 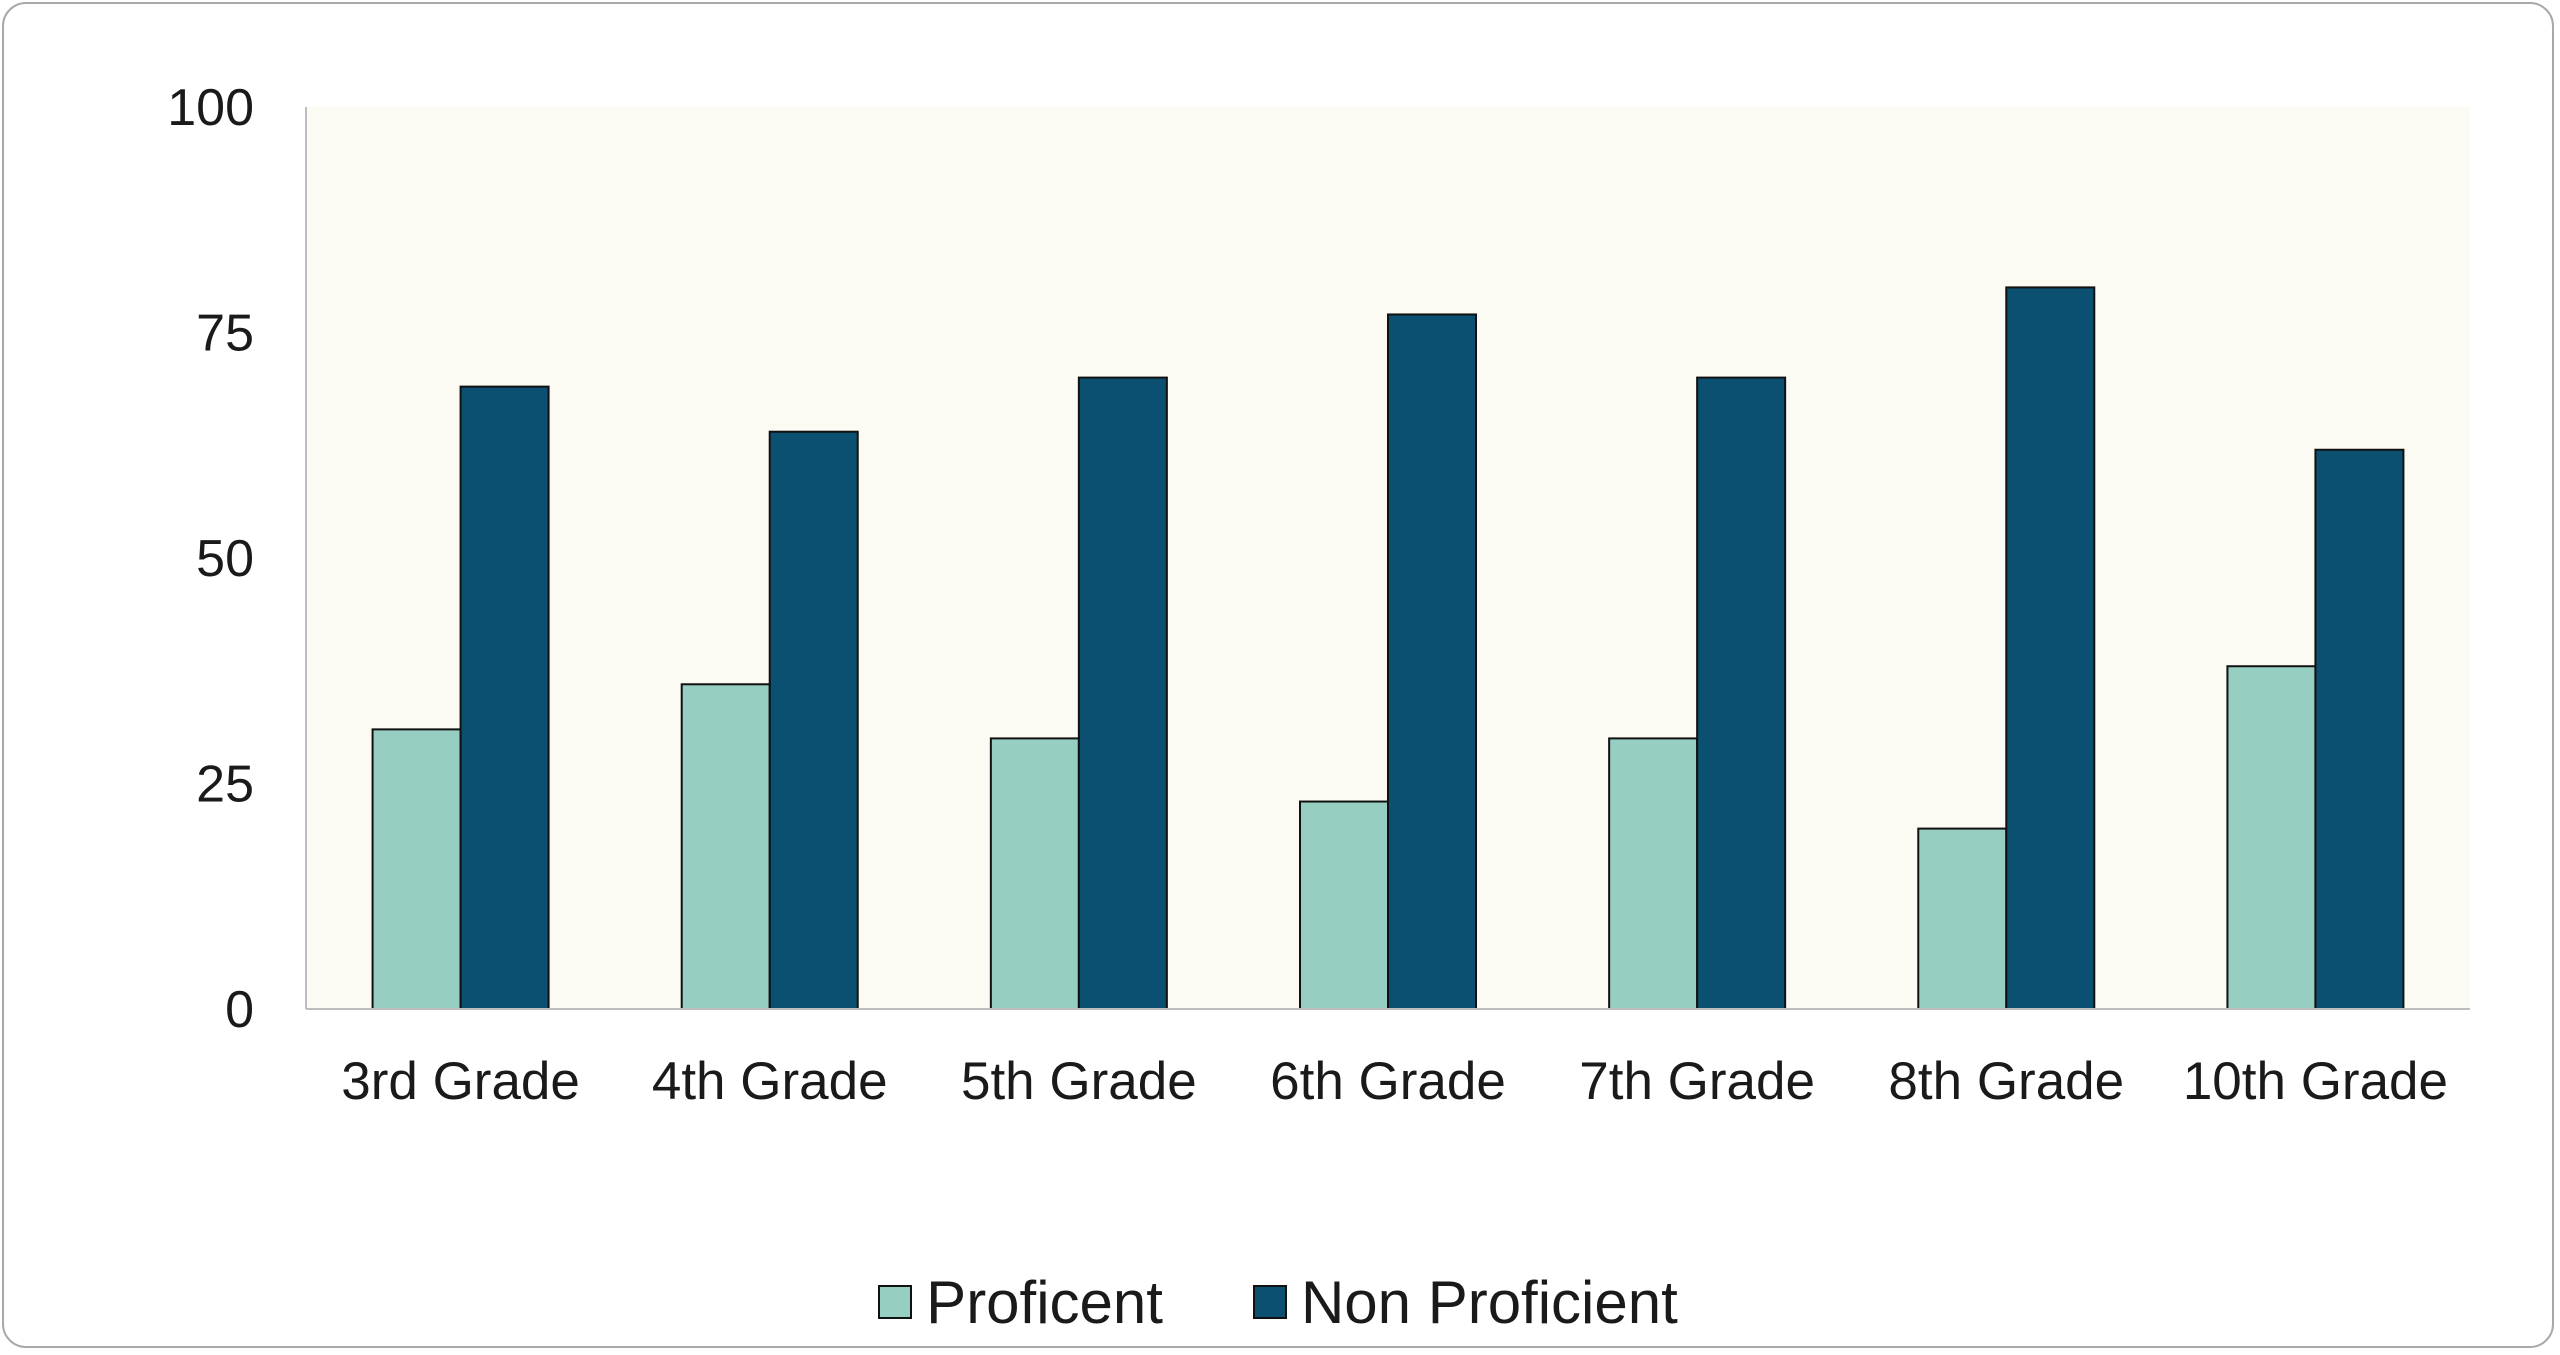 What do you see at coordinates (225, 785) in the screenshot?
I see `y-tick-label: 25` at bounding box center [225, 785].